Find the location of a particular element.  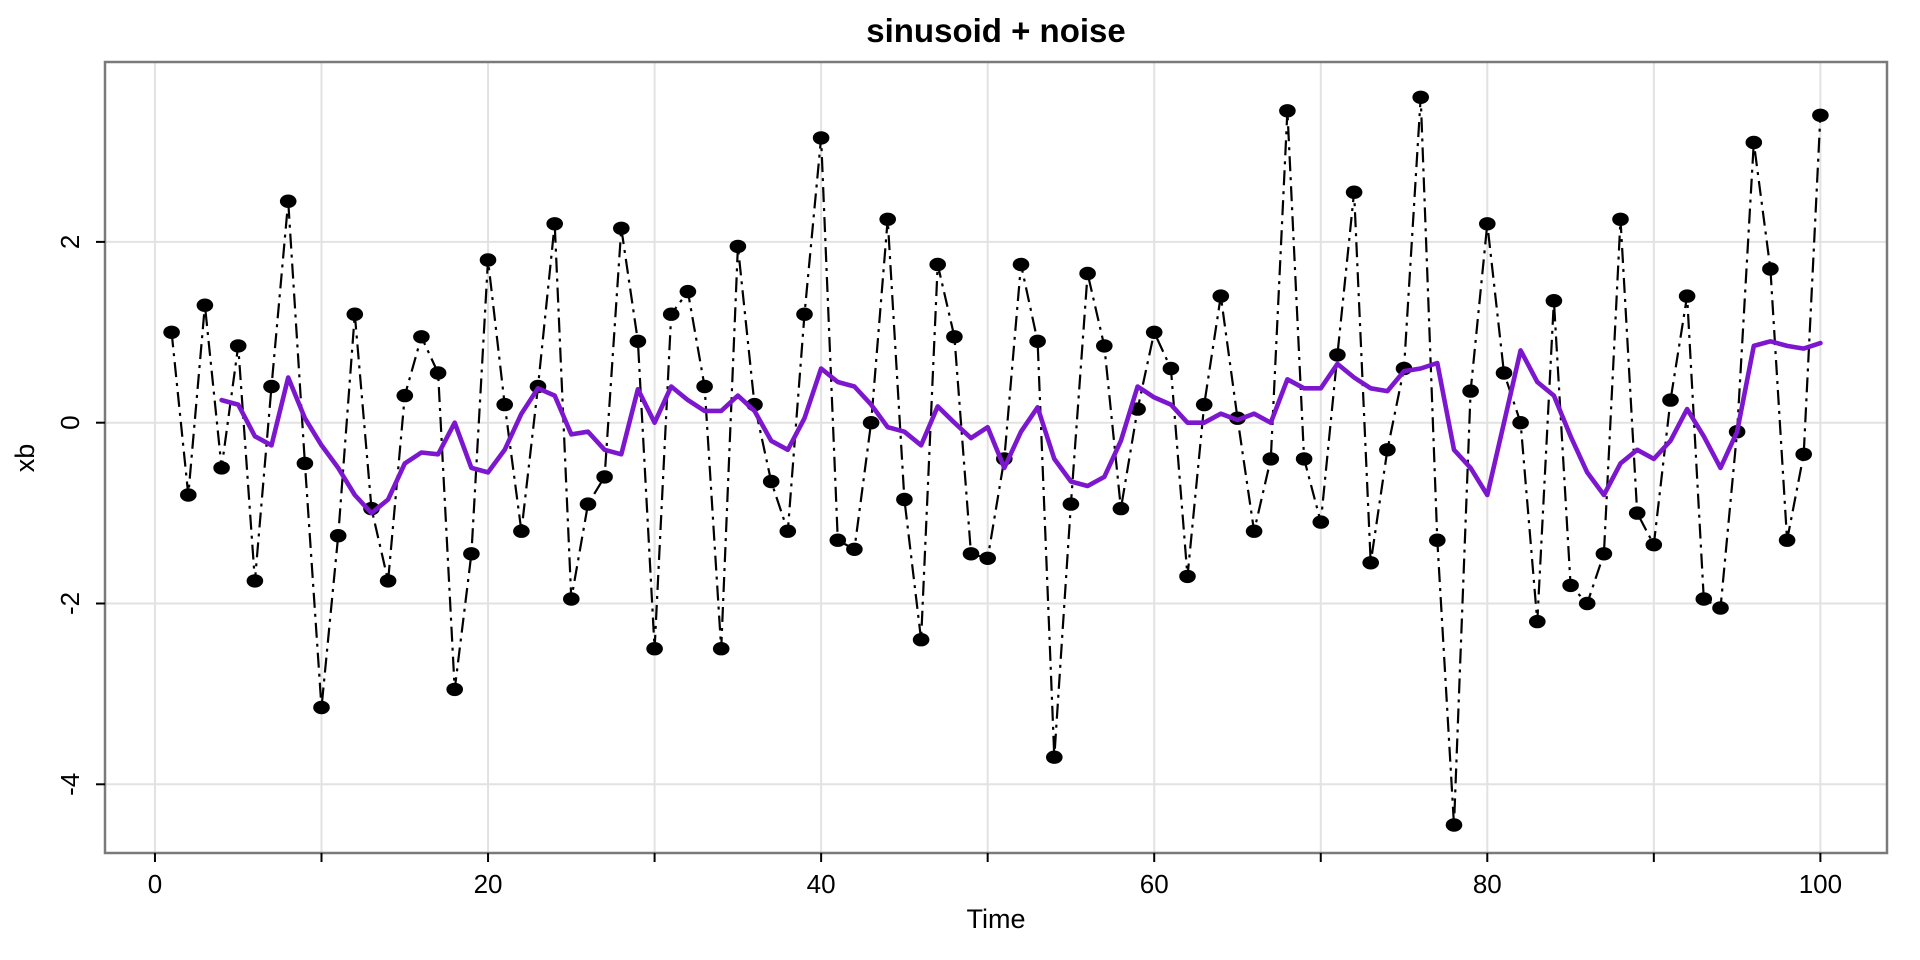

y-tick-label: -4 is located at coordinates (70, 784).